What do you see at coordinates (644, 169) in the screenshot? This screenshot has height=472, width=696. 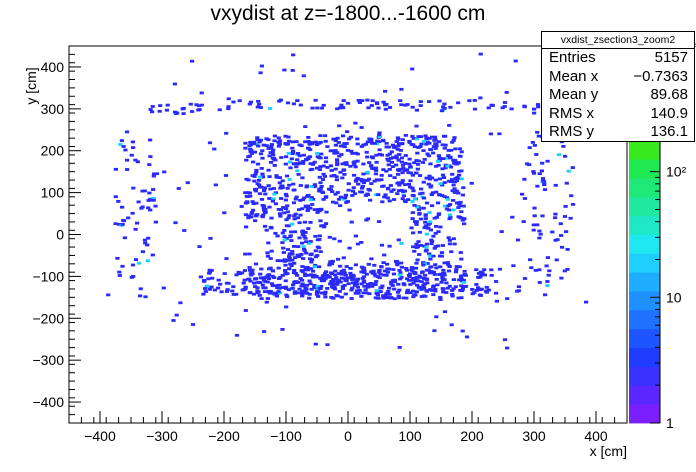 I see `palette-band` at bounding box center [644, 169].